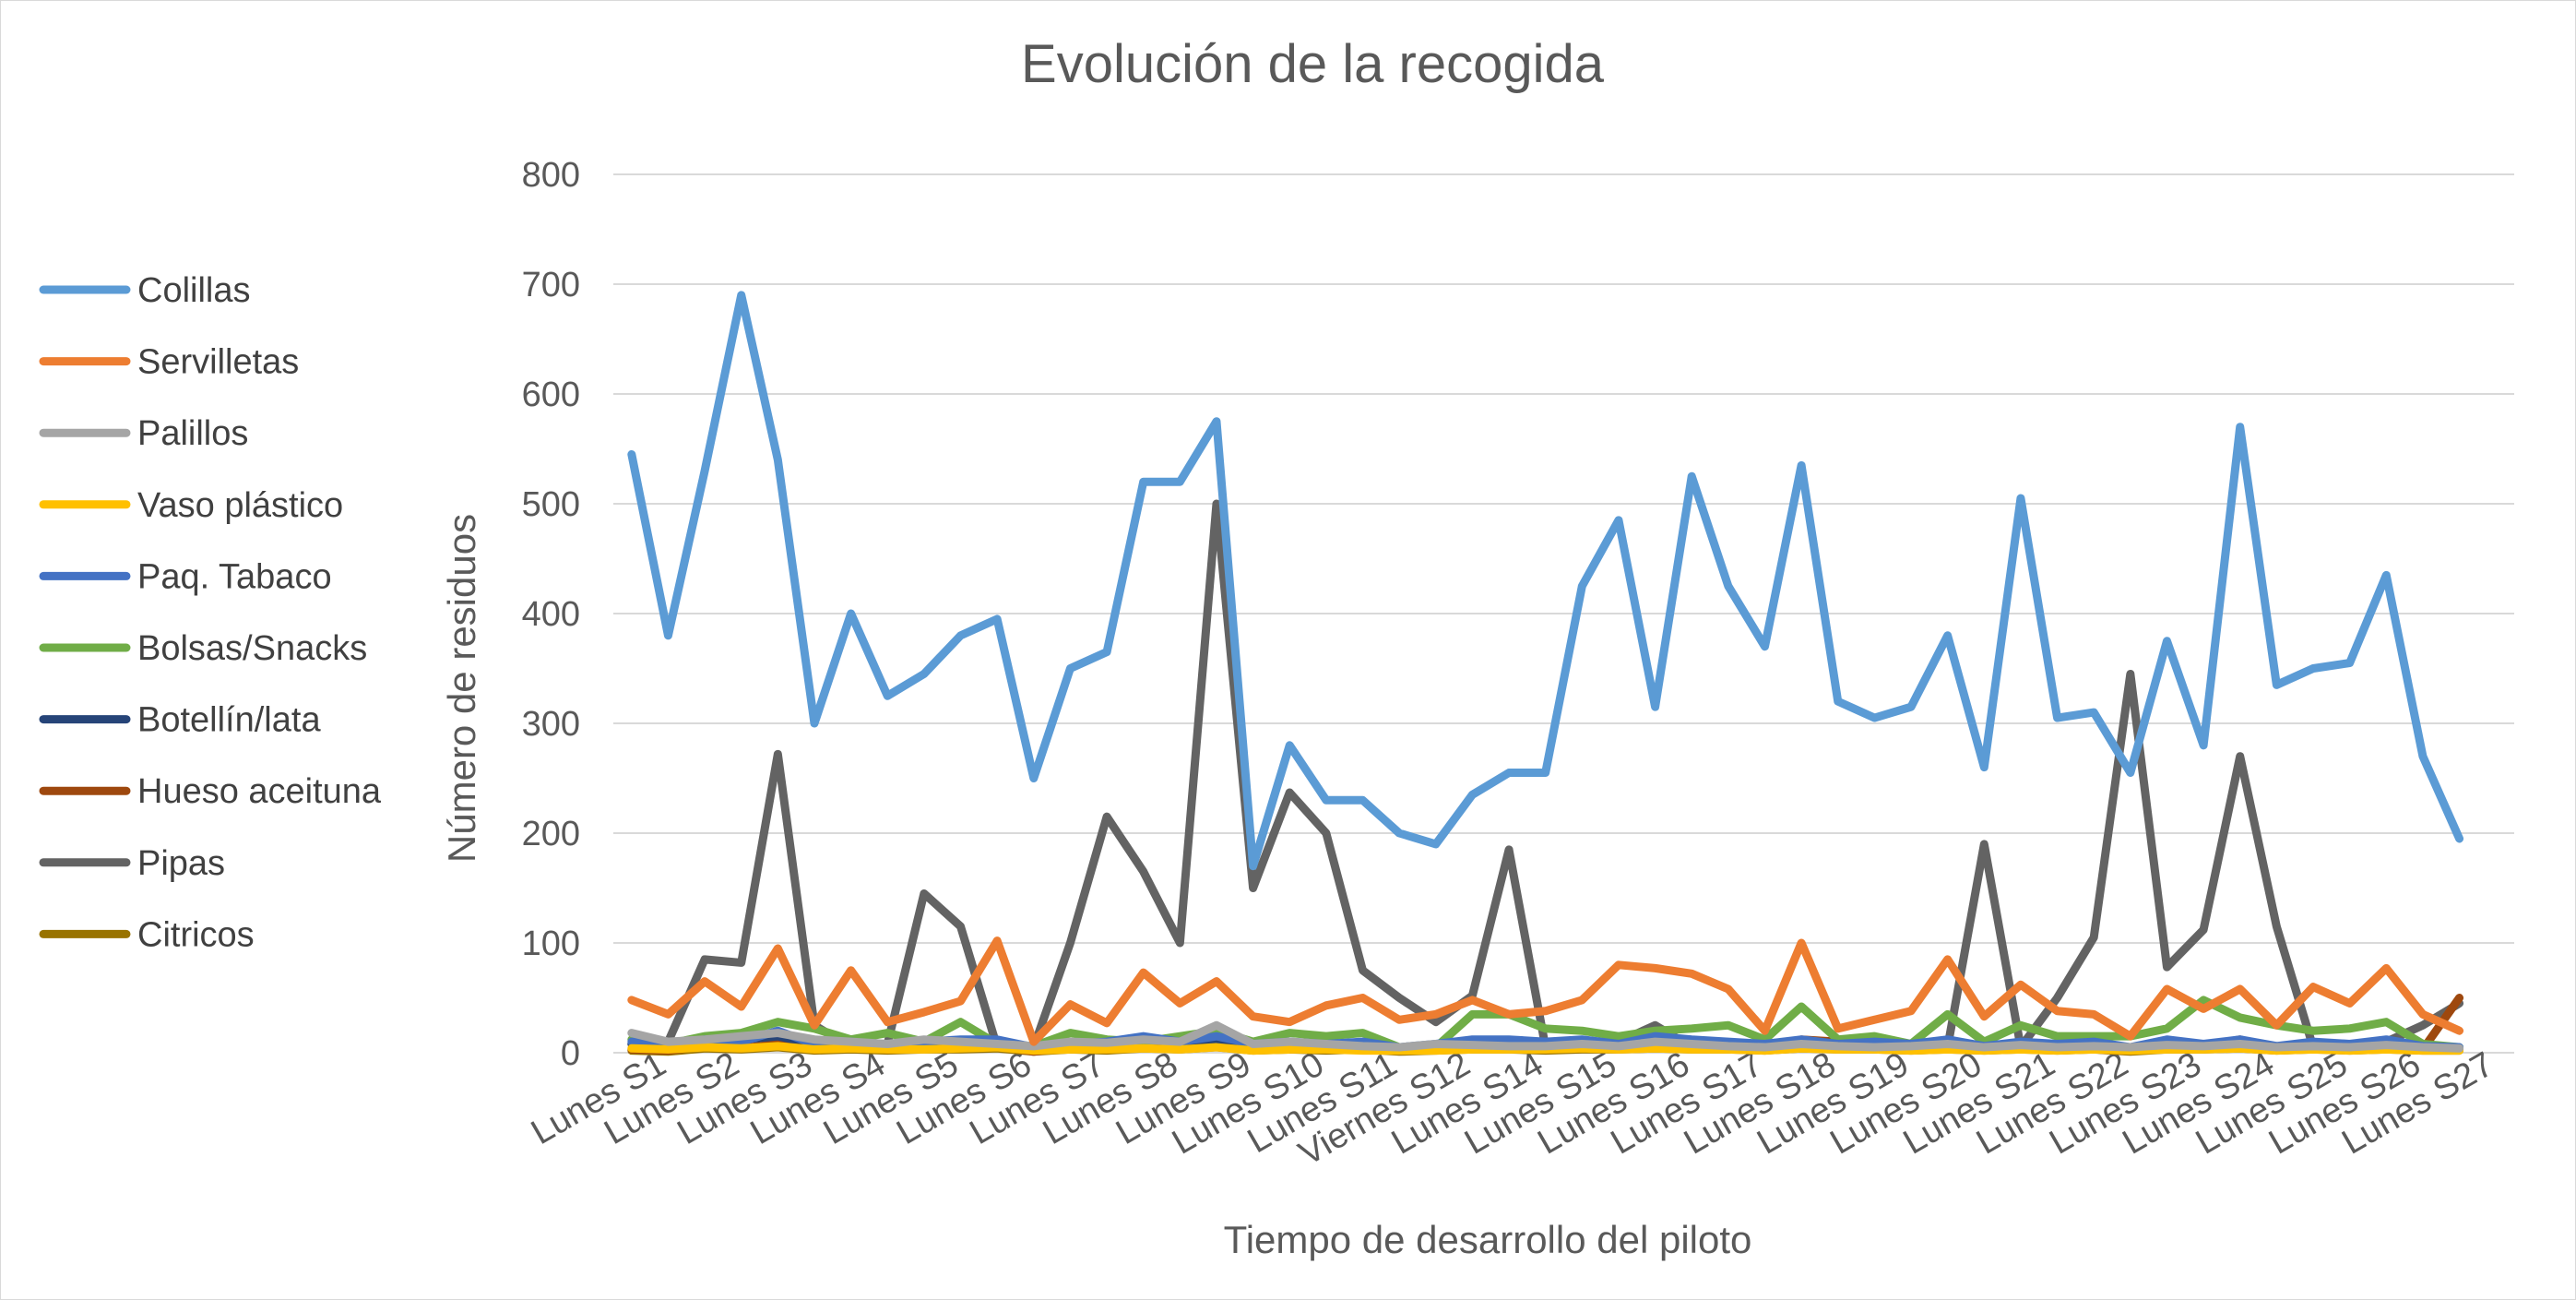  What do you see at coordinates (218, 362) in the screenshot?
I see `legend-label: Servilletas` at bounding box center [218, 362].